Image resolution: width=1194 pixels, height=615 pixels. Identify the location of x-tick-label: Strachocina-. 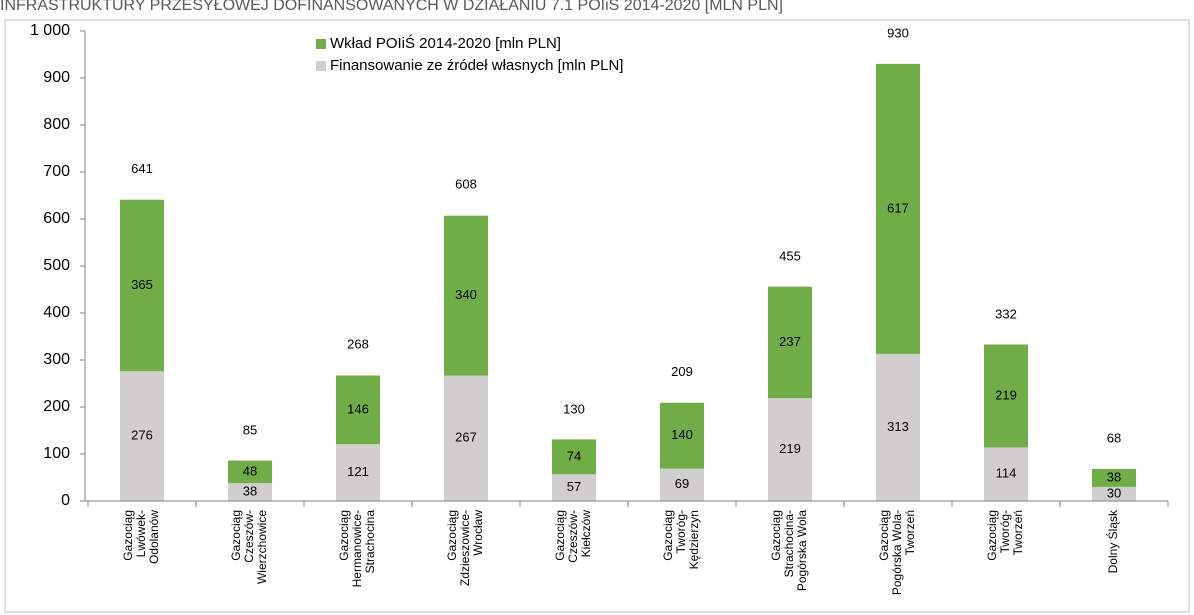
(789, 543).